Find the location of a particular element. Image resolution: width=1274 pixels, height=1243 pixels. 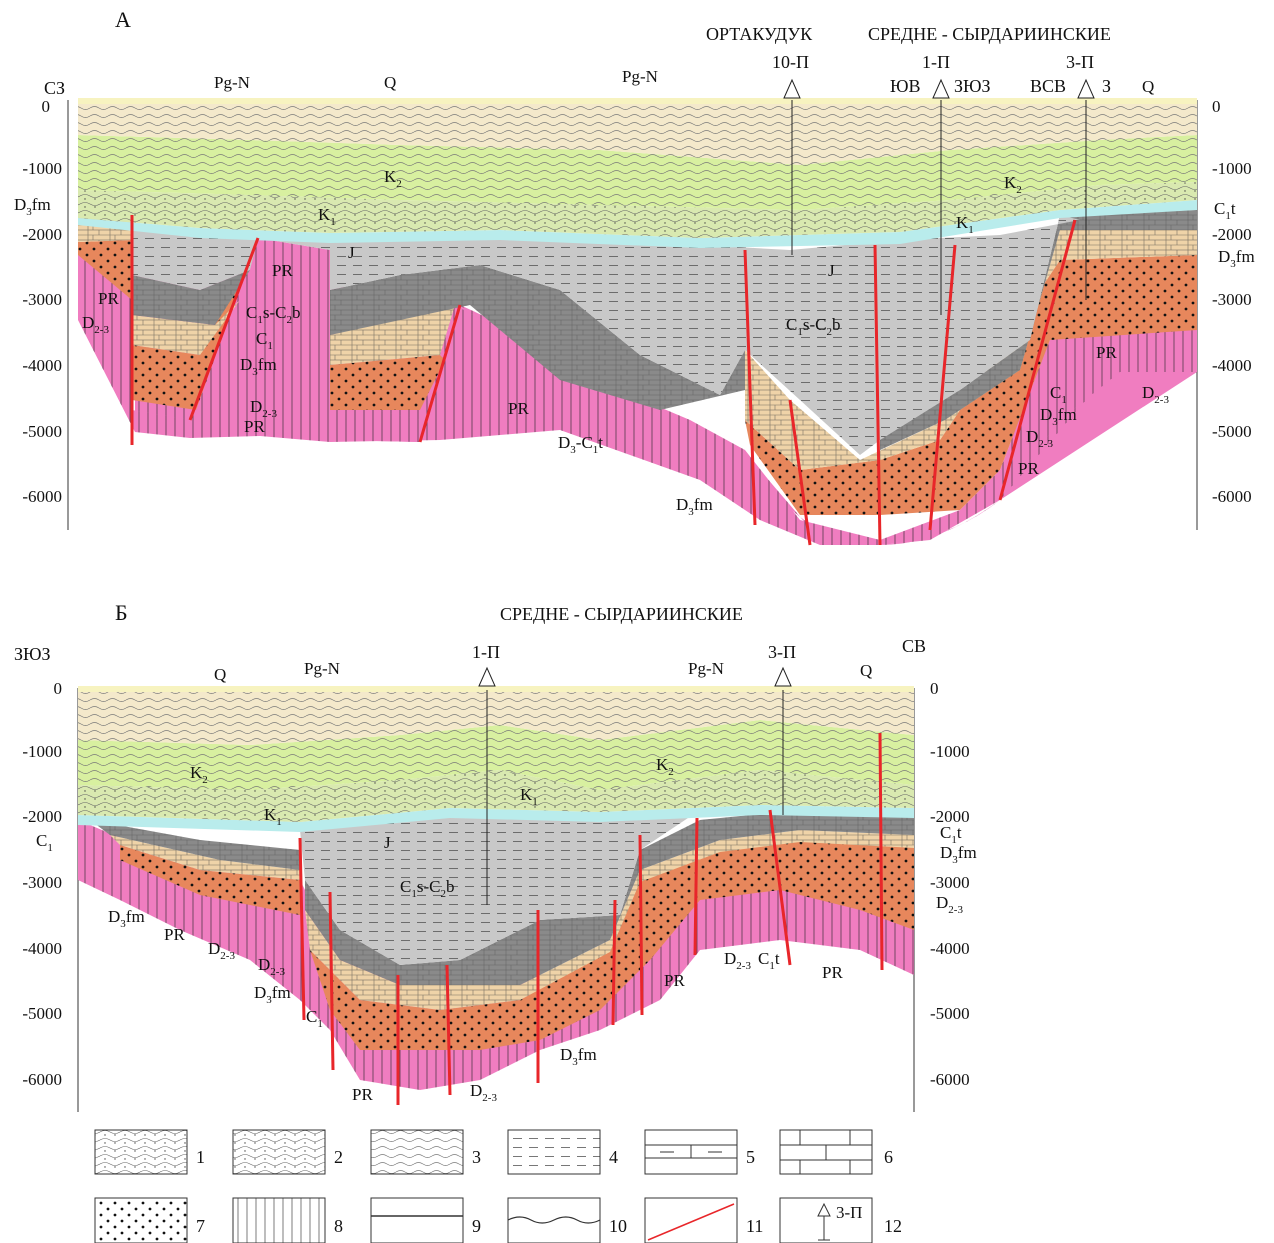

section-a-letter: А is located at coordinates (123, 19).